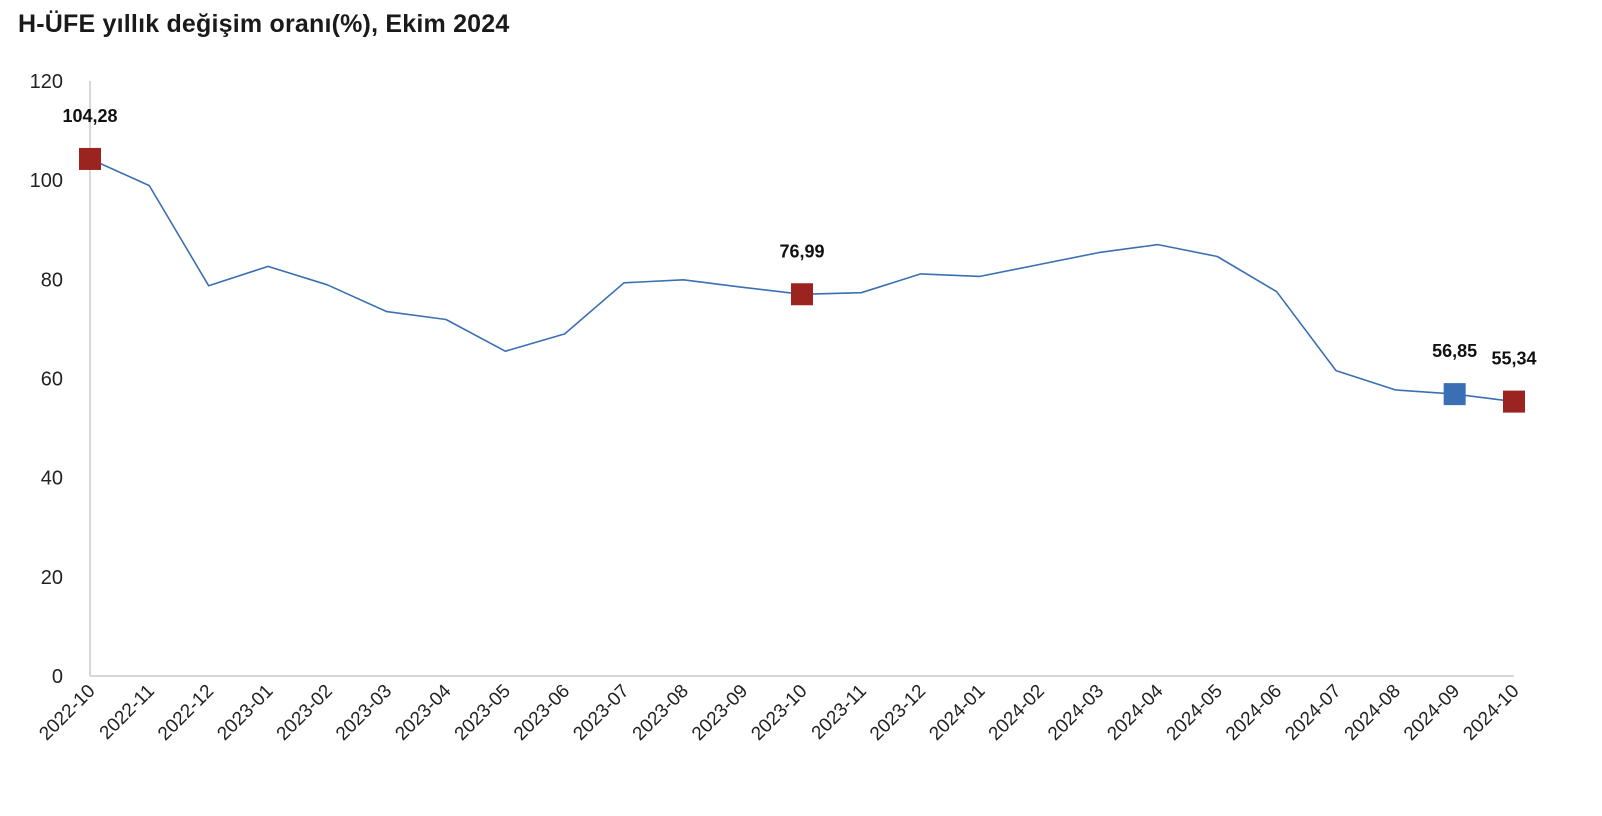 The width and height of the screenshot is (1602, 816). What do you see at coordinates (1195, 713) in the screenshot?
I see `x-tick-label: 2024-05` at bounding box center [1195, 713].